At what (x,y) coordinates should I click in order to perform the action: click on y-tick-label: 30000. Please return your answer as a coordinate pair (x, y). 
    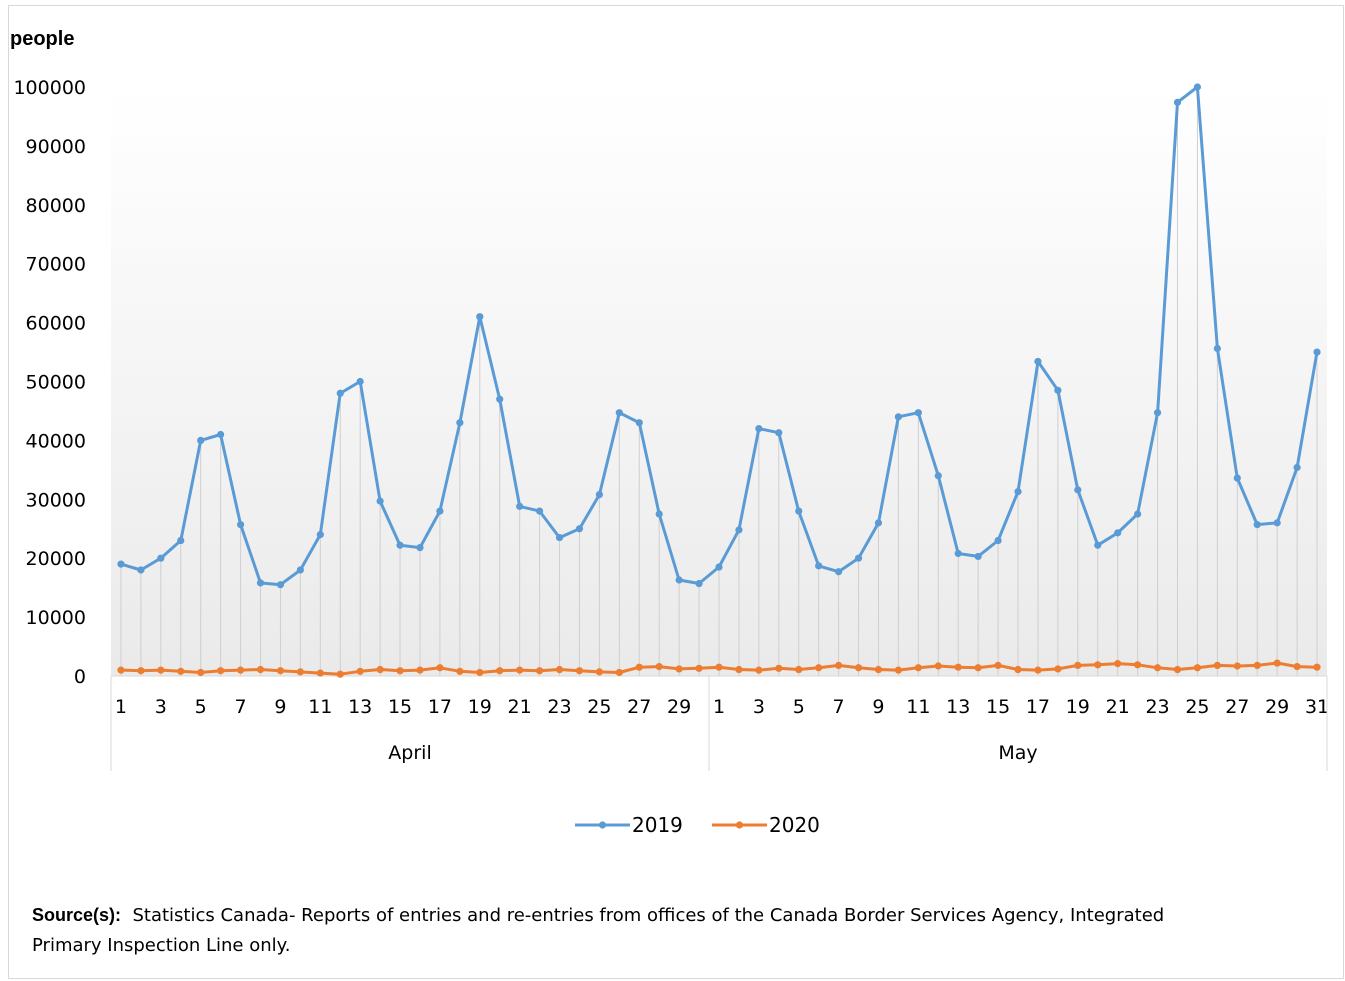
    Looking at the image, I should click on (56, 500).